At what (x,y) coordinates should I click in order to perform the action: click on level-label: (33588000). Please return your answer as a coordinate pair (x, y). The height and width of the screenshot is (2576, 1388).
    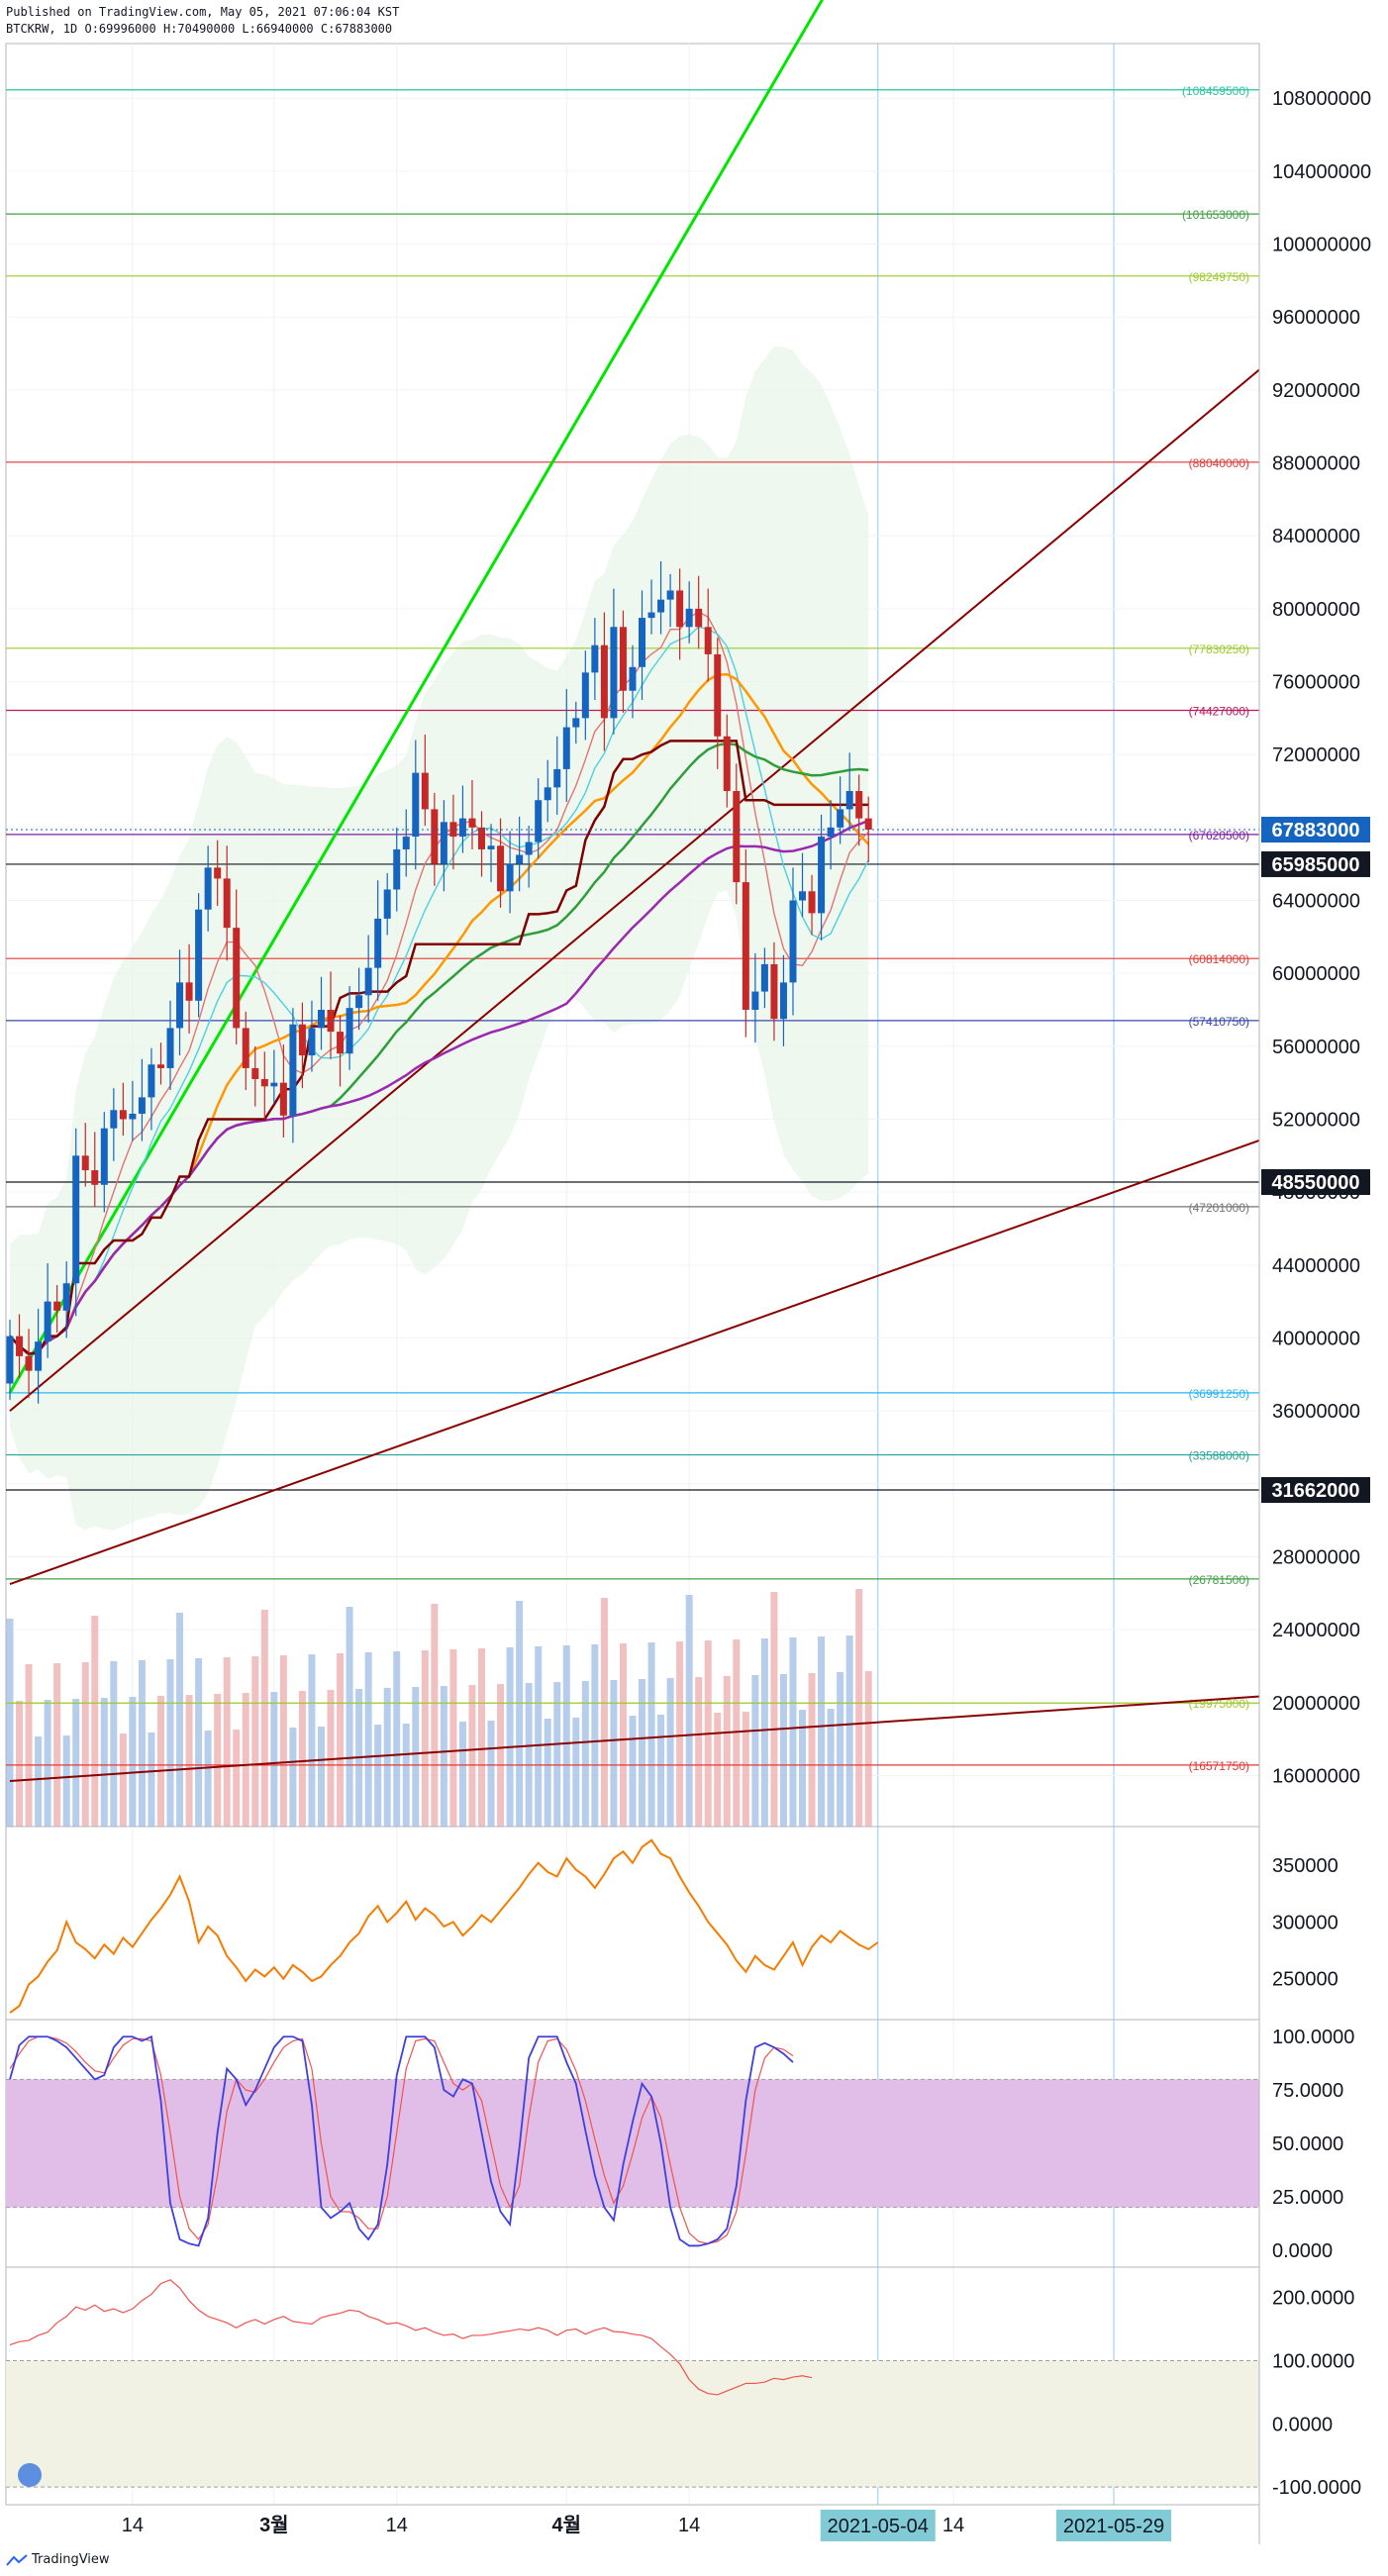
    Looking at the image, I should click on (1219, 1456).